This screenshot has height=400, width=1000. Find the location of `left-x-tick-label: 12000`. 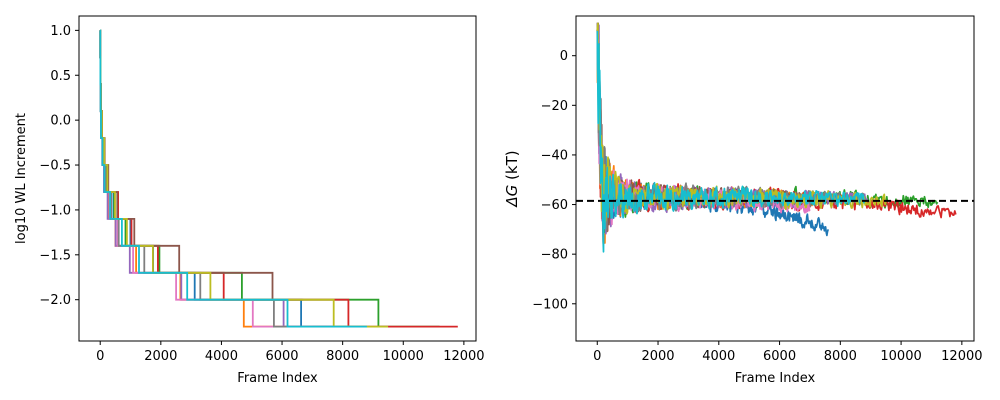

left-x-tick-label: 12000 is located at coordinates (463, 356).